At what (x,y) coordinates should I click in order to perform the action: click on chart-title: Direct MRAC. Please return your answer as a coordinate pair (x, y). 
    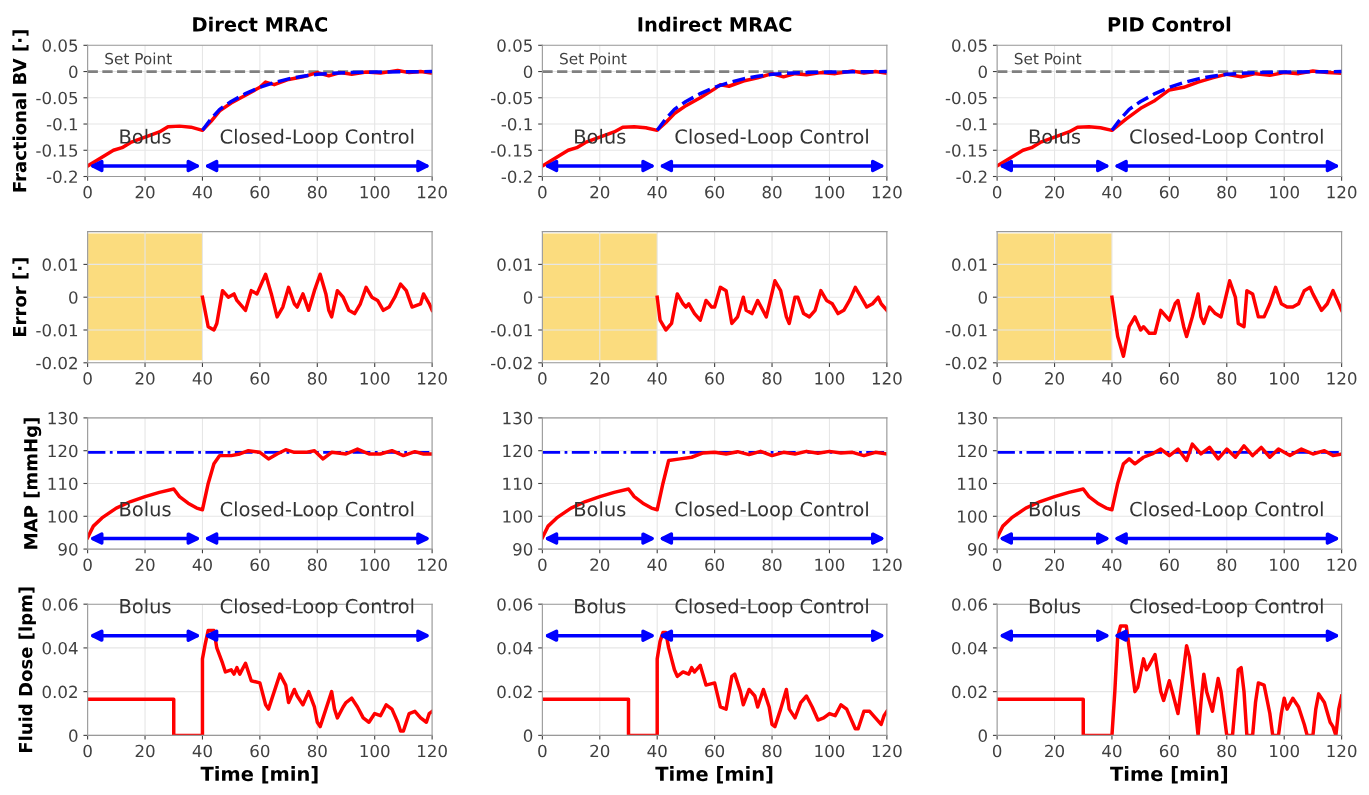
    Looking at the image, I should click on (260, 24).